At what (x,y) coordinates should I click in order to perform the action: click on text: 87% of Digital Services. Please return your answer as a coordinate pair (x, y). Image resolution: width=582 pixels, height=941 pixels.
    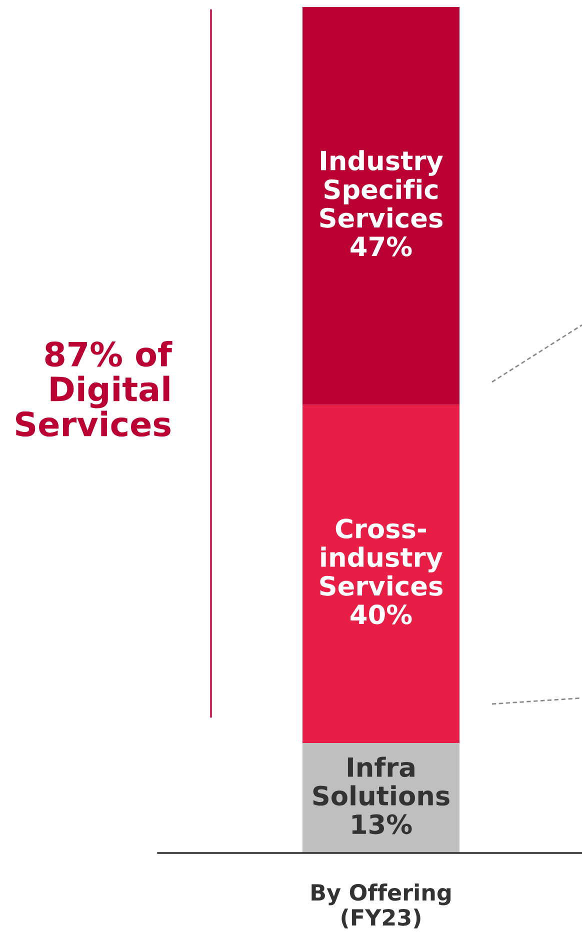
    Looking at the image, I should click on (94, 388).